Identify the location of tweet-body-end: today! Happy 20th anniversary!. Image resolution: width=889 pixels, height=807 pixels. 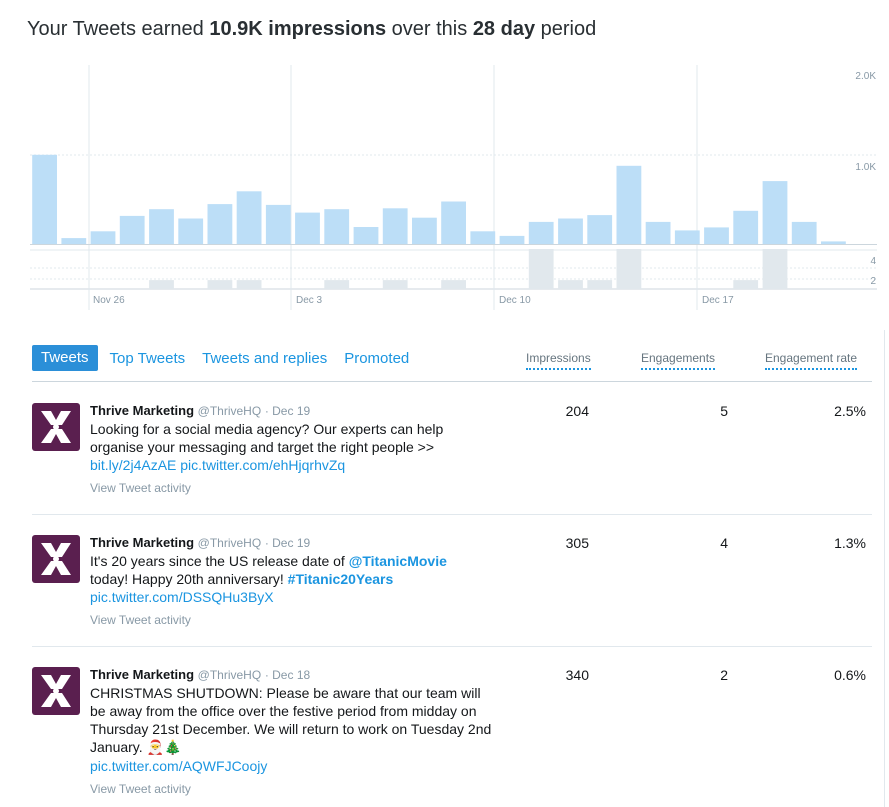
(189, 579).